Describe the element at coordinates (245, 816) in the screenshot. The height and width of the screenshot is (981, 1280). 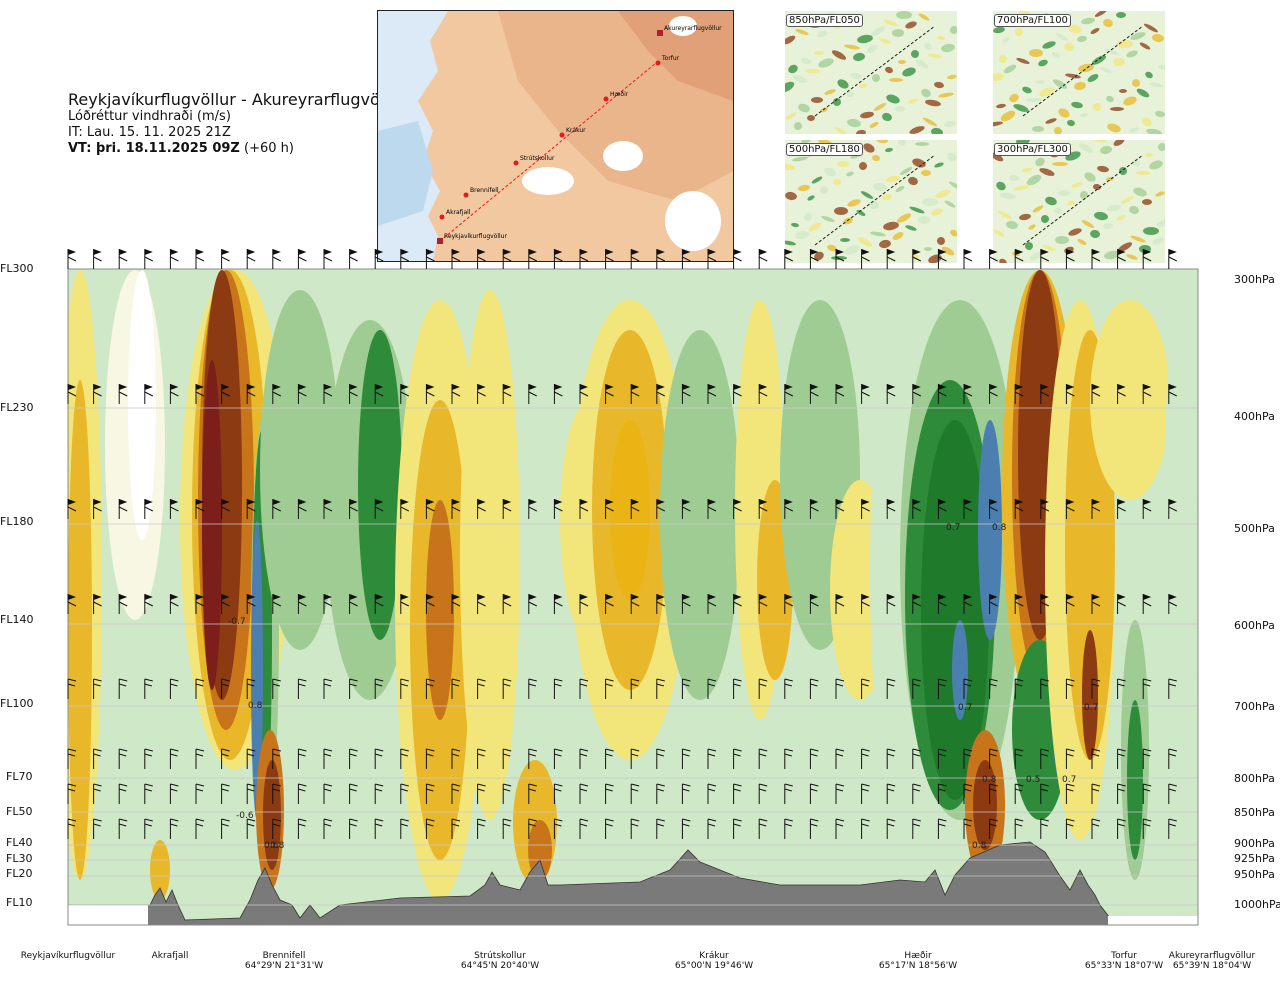
I see `contour-label: -0.6` at that location.